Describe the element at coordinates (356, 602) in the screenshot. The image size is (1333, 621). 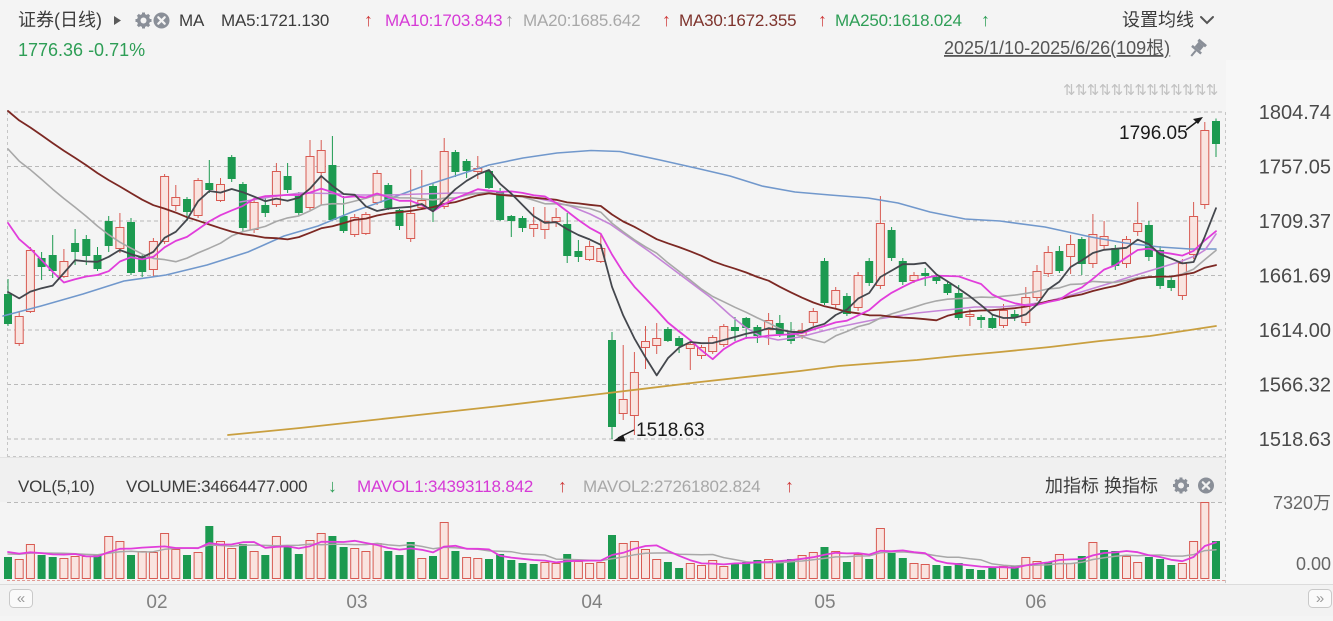
I see `svg-text: 03` at that location.